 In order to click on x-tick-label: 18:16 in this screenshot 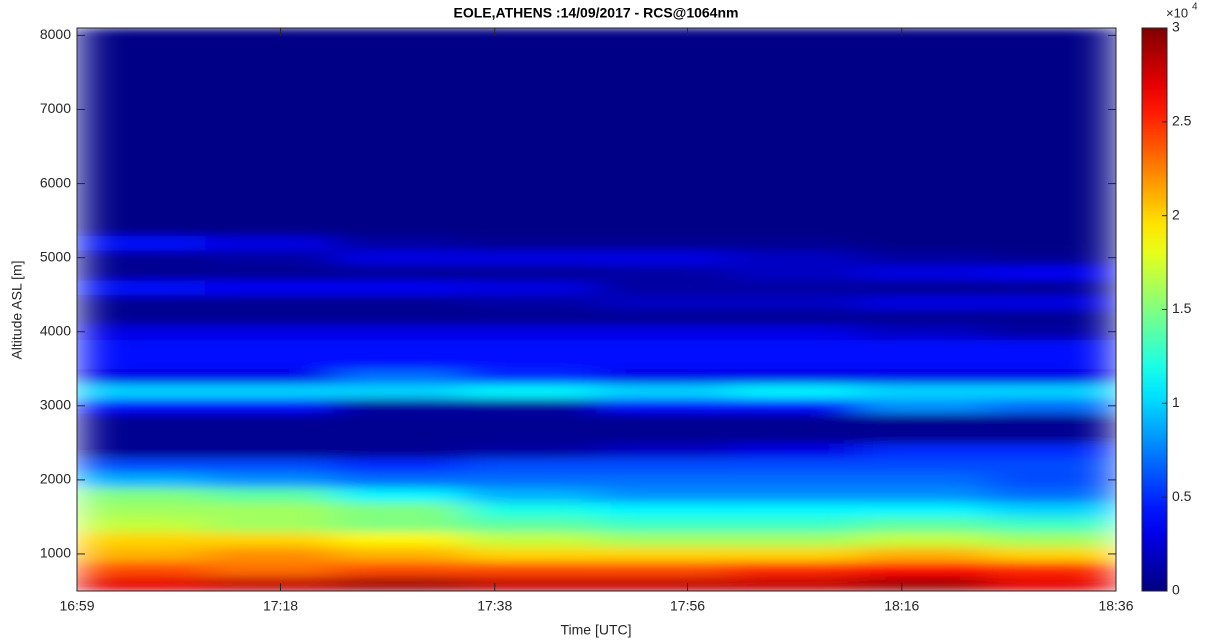, I will do `click(901, 606)`.